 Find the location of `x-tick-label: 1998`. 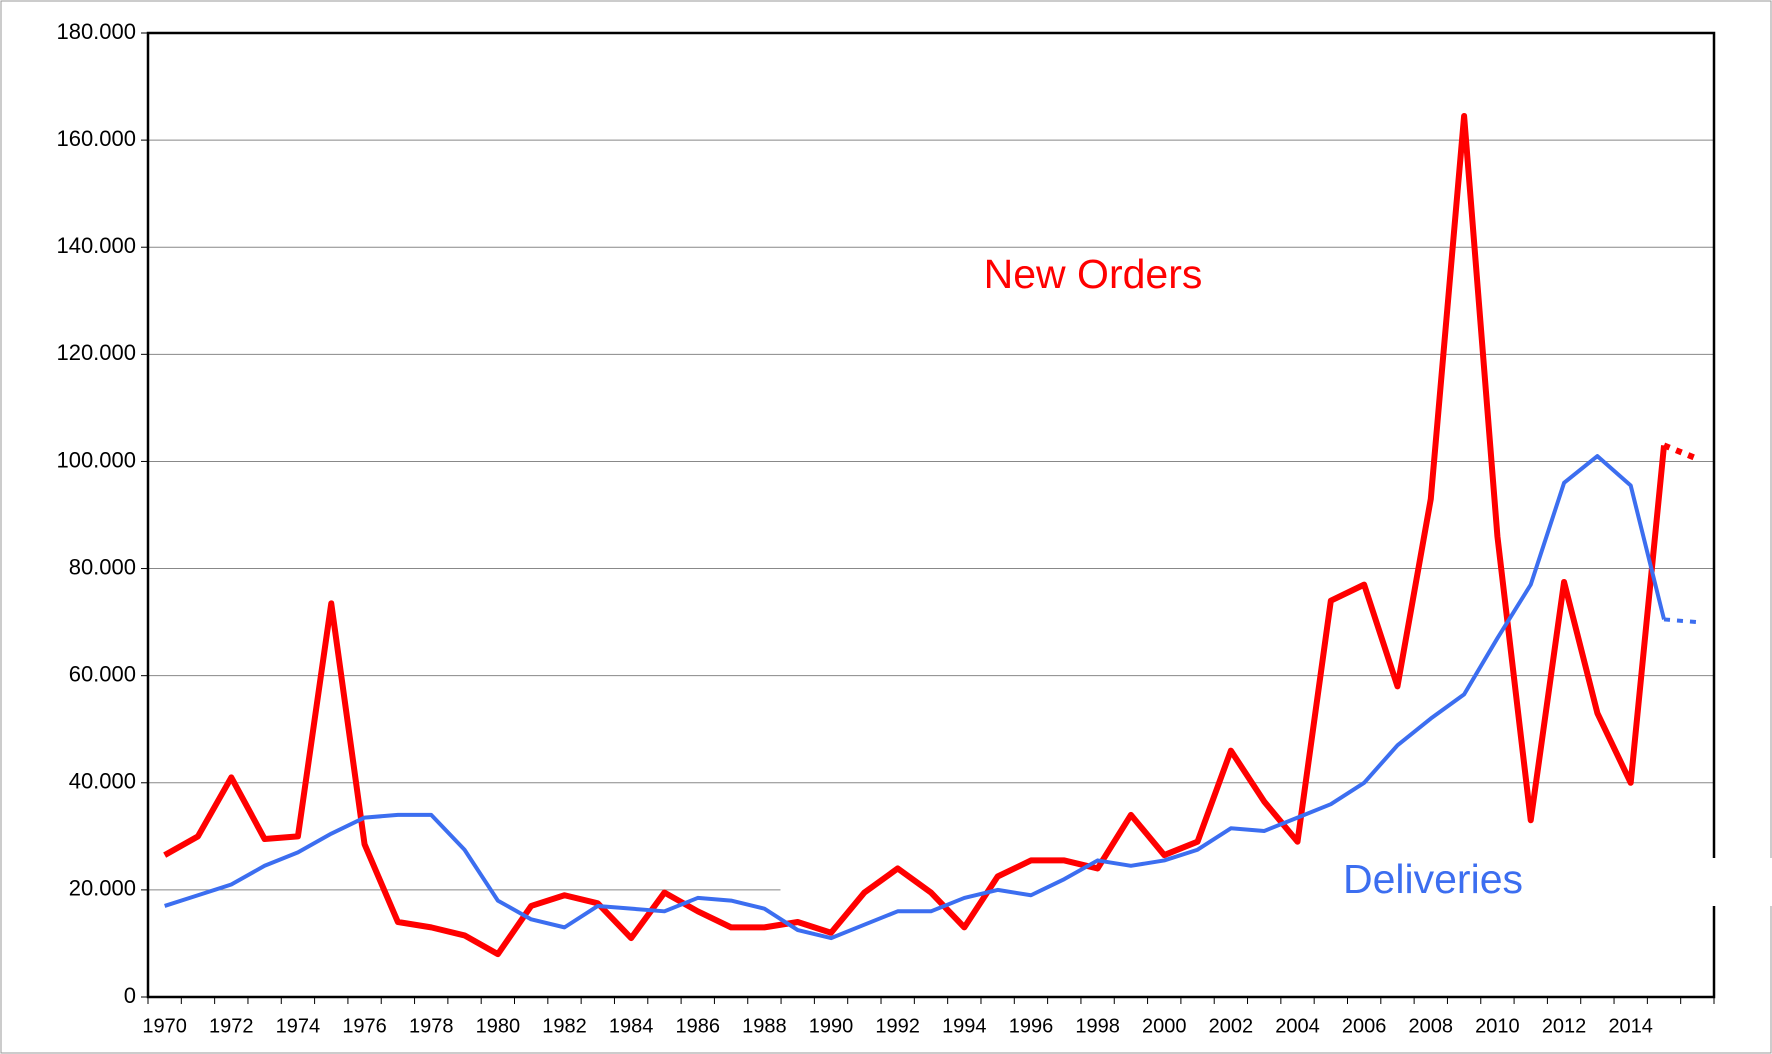

x-tick-label: 1998 is located at coordinates (1097, 1026).